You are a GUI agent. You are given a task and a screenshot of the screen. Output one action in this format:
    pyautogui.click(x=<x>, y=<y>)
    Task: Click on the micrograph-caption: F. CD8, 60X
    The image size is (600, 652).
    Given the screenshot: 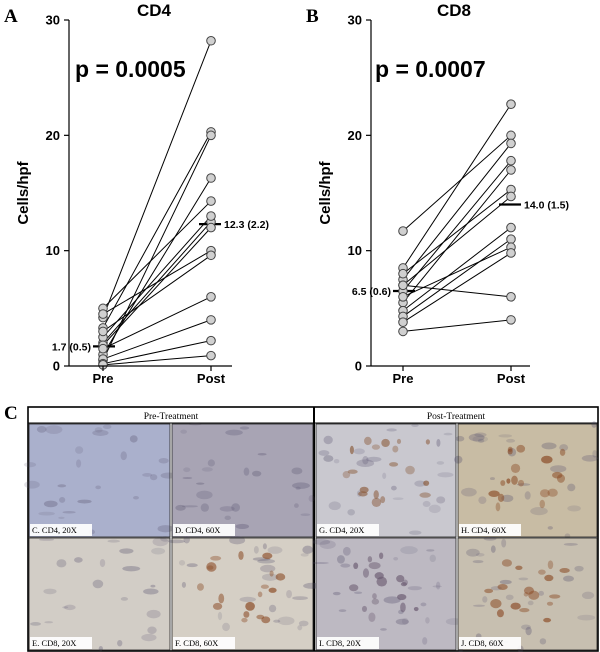 What is the action you would take?
    pyautogui.click(x=196, y=643)
    